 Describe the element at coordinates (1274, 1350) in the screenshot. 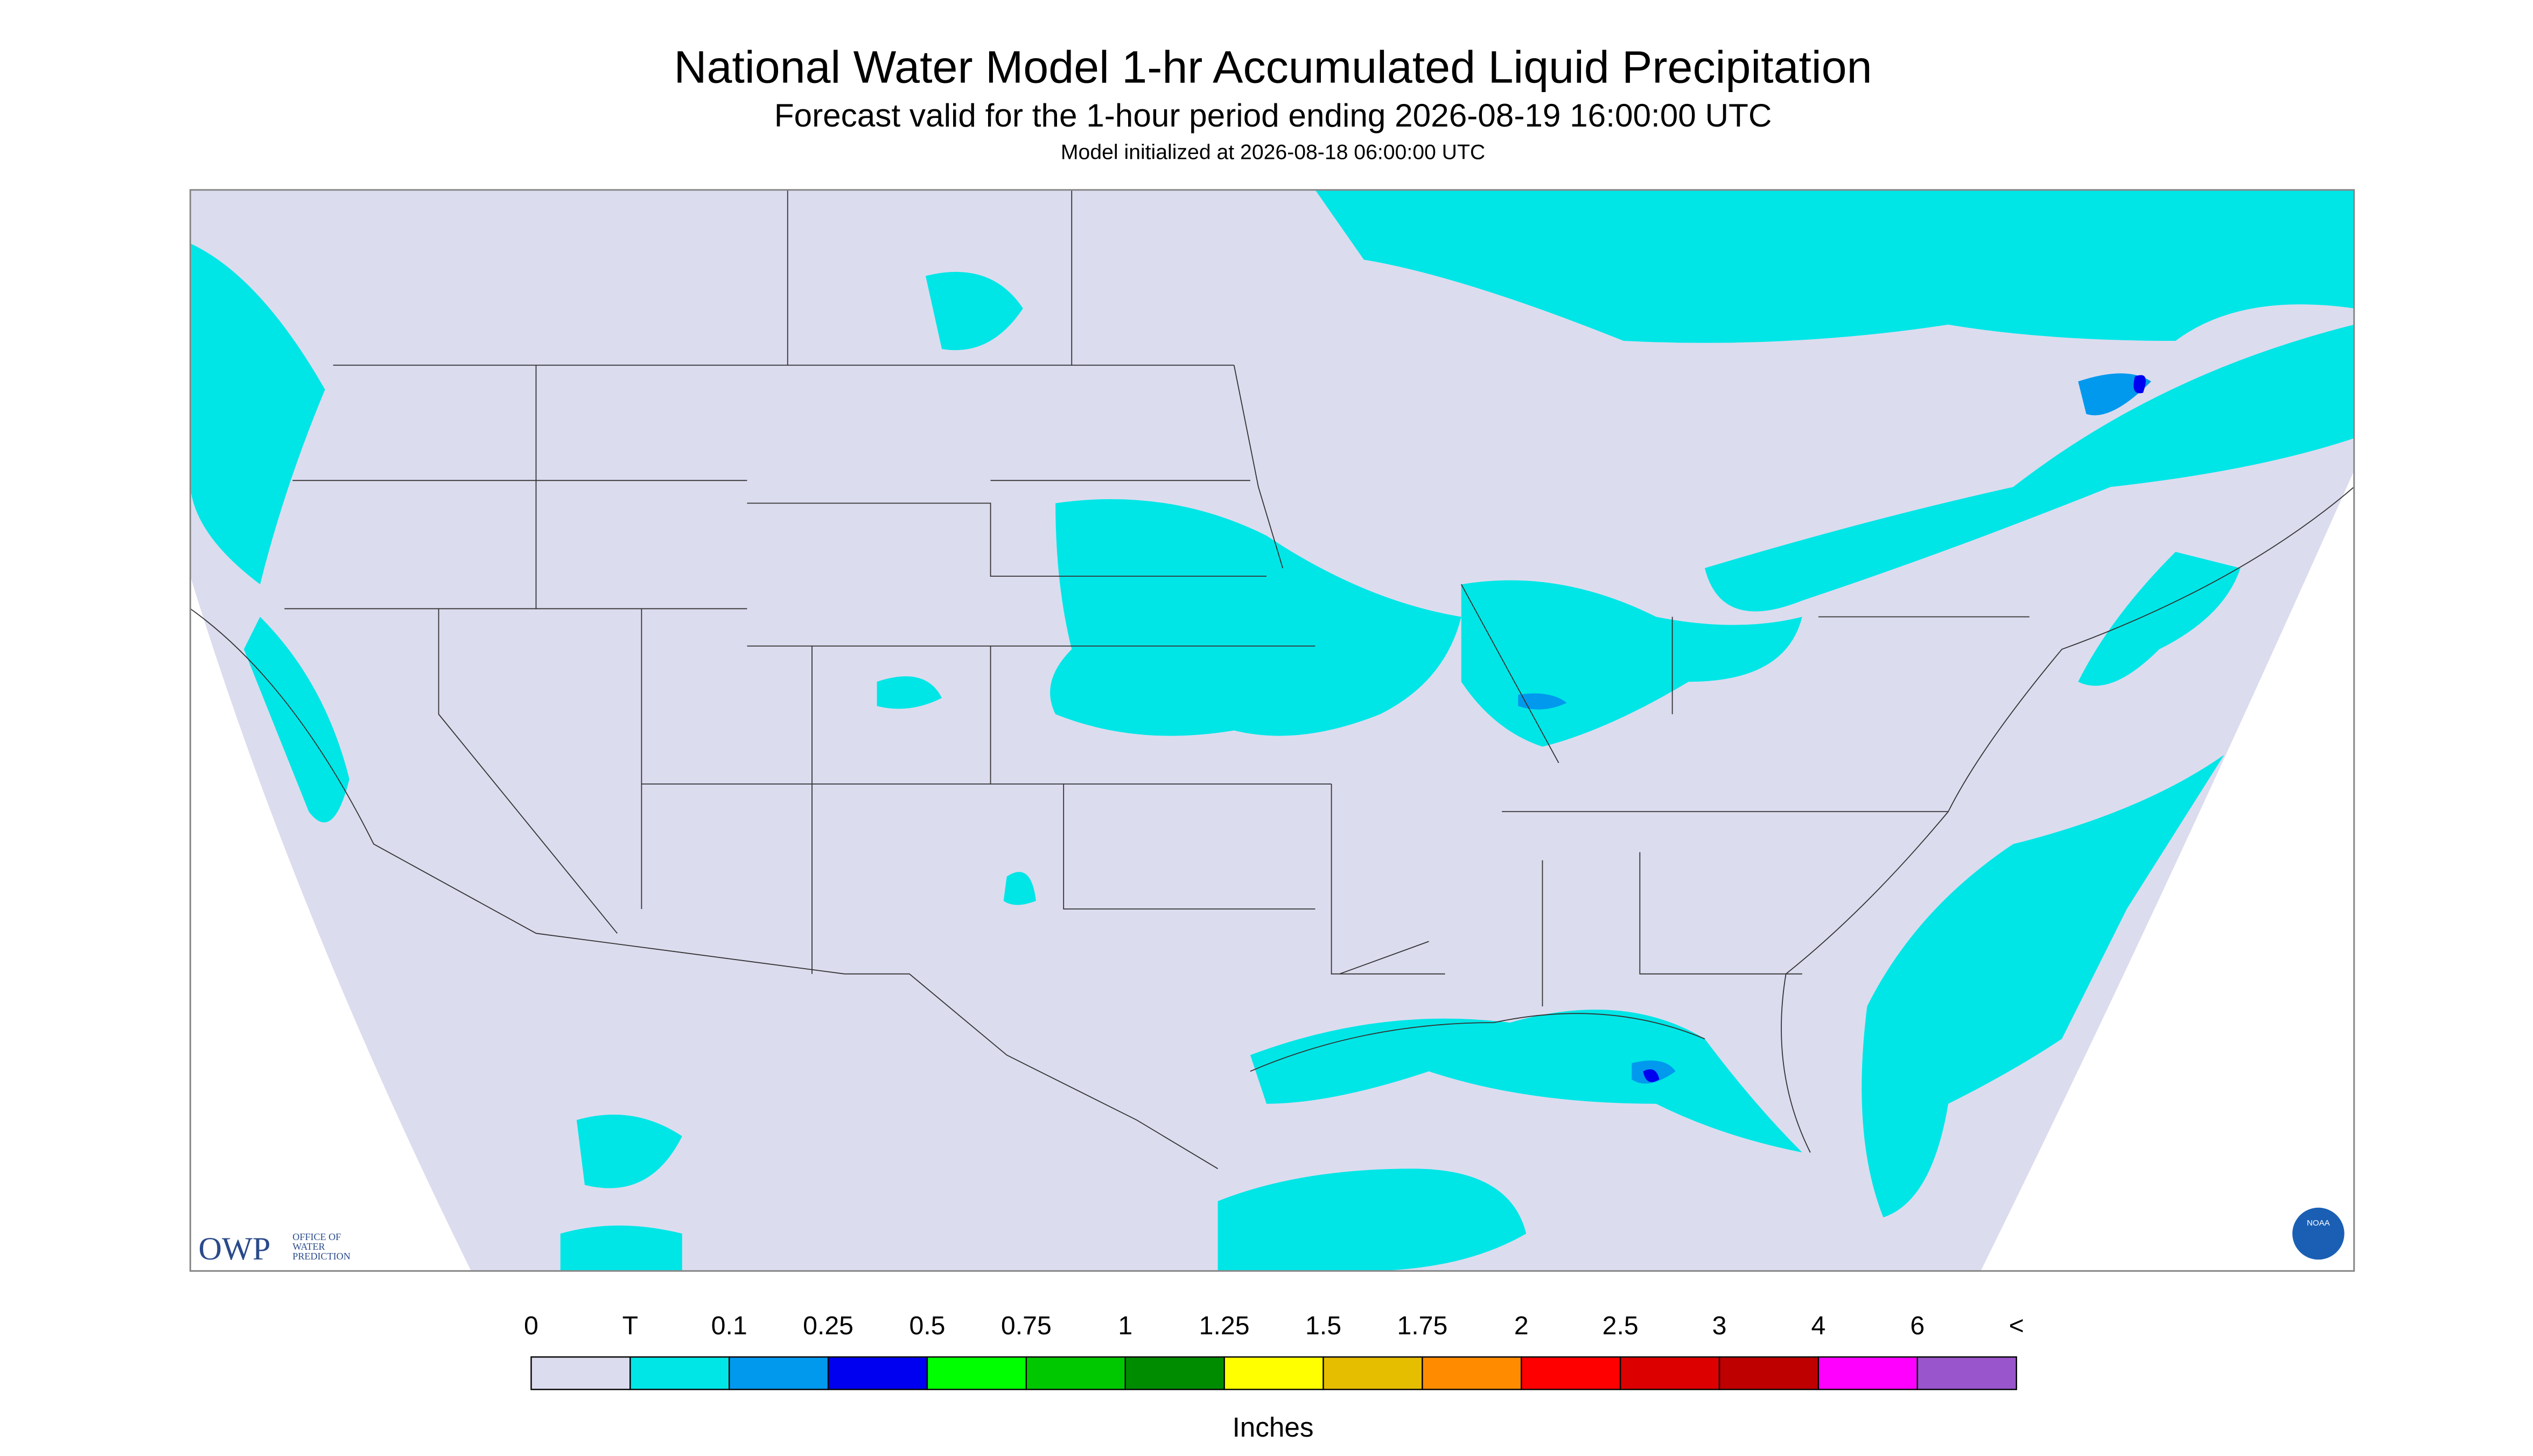

I see `colorbar: 0 T 0.1 0.25 0.5 0.75 1 1.25 1.5 1.75 2 2.5 3 4 6 <` at that location.